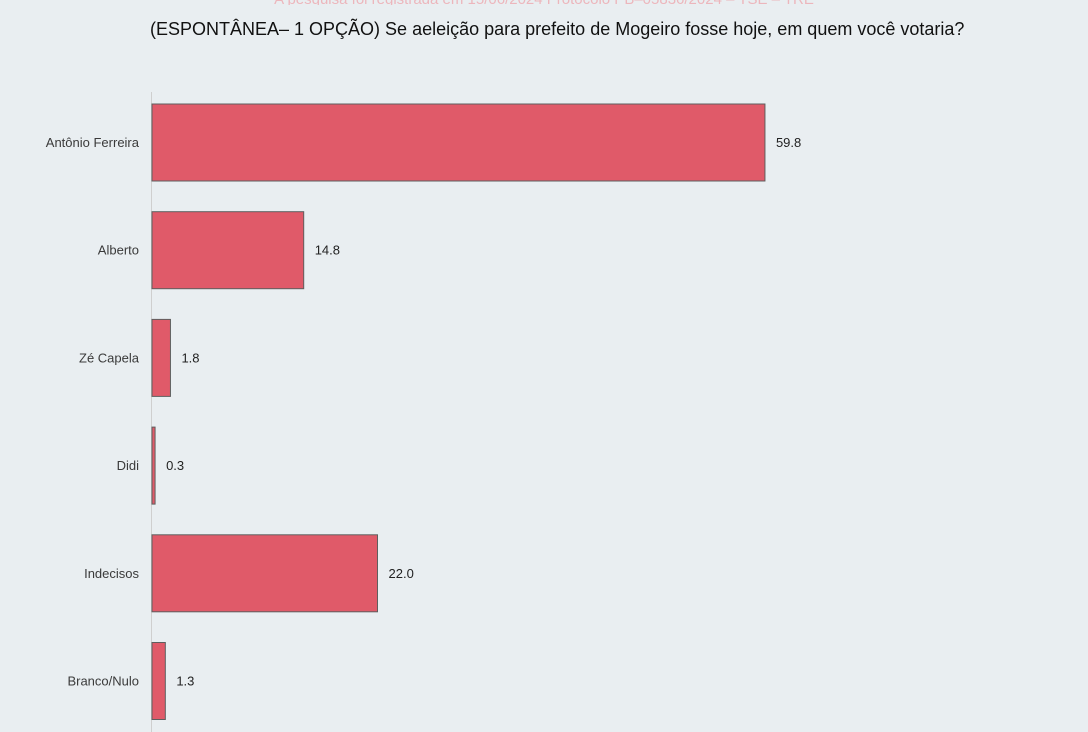  What do you see at coordinates (128, 465) in the screenshot?
I see `category-label-didi: Didi` at bounding box center [128, 465].